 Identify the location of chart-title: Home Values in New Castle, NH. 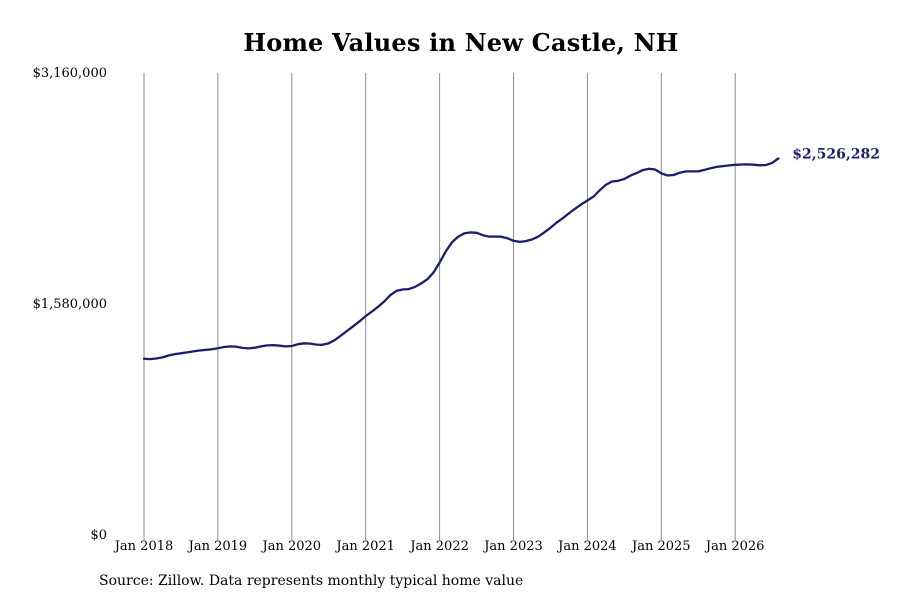
(461, 42).